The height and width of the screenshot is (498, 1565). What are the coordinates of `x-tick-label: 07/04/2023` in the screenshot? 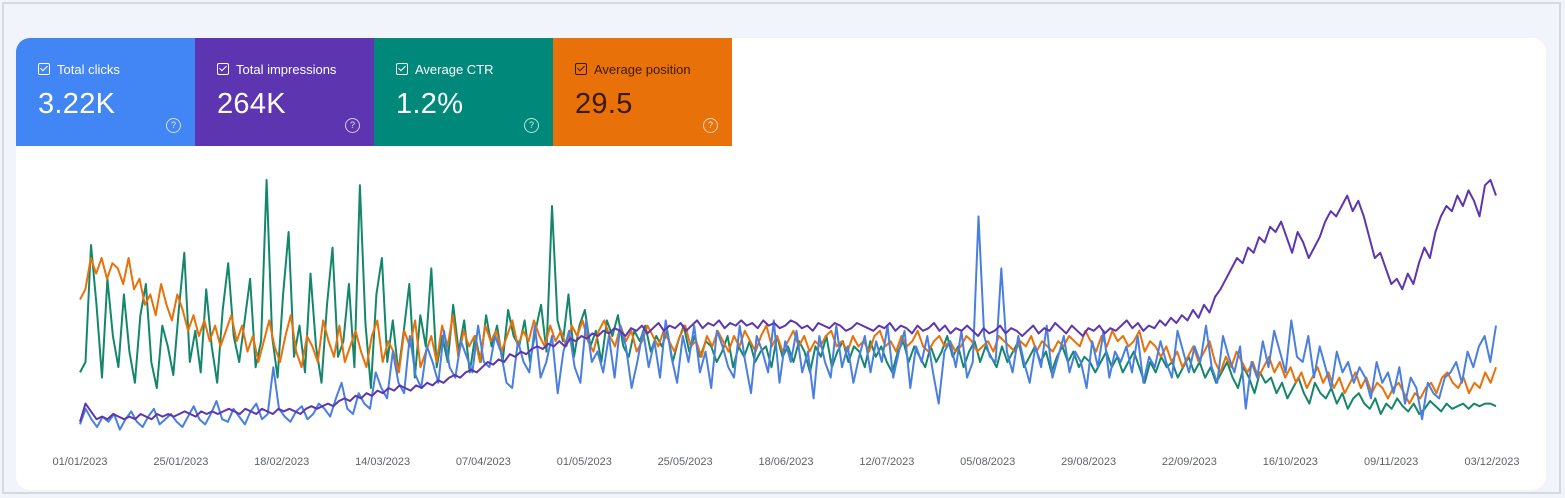 It's located at (483, 462).